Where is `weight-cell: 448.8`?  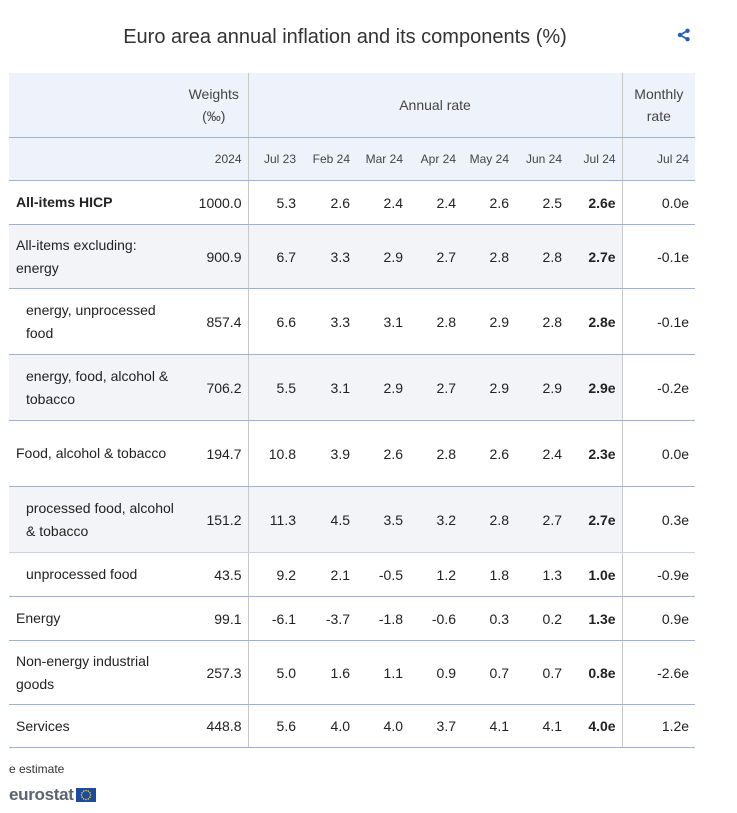
weight-cell: 448.8 is located at coordinates (214, 726).